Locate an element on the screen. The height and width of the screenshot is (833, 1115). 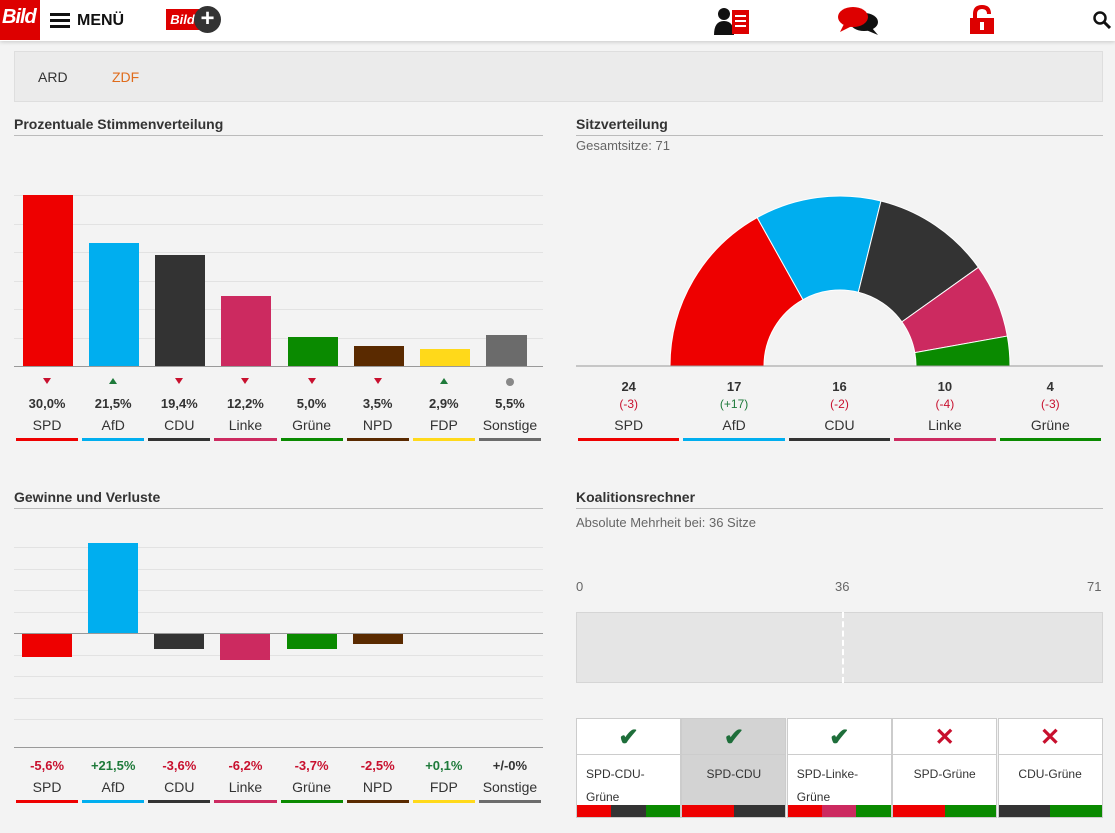
tab-zdf: ZDF is located at coordinates (126, 77).